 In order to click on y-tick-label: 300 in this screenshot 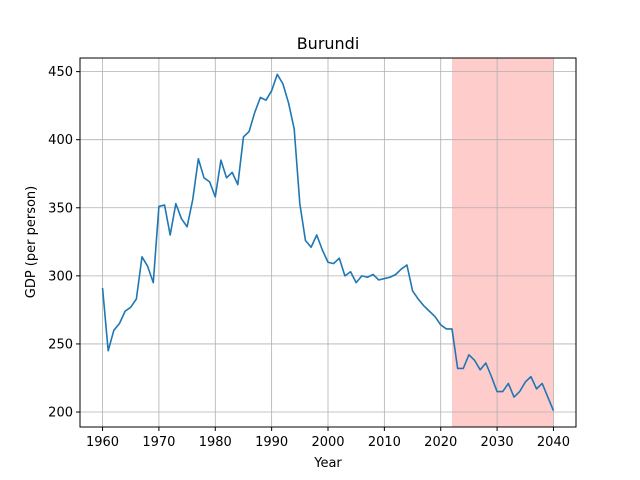, I will do `click(60, 276)`.